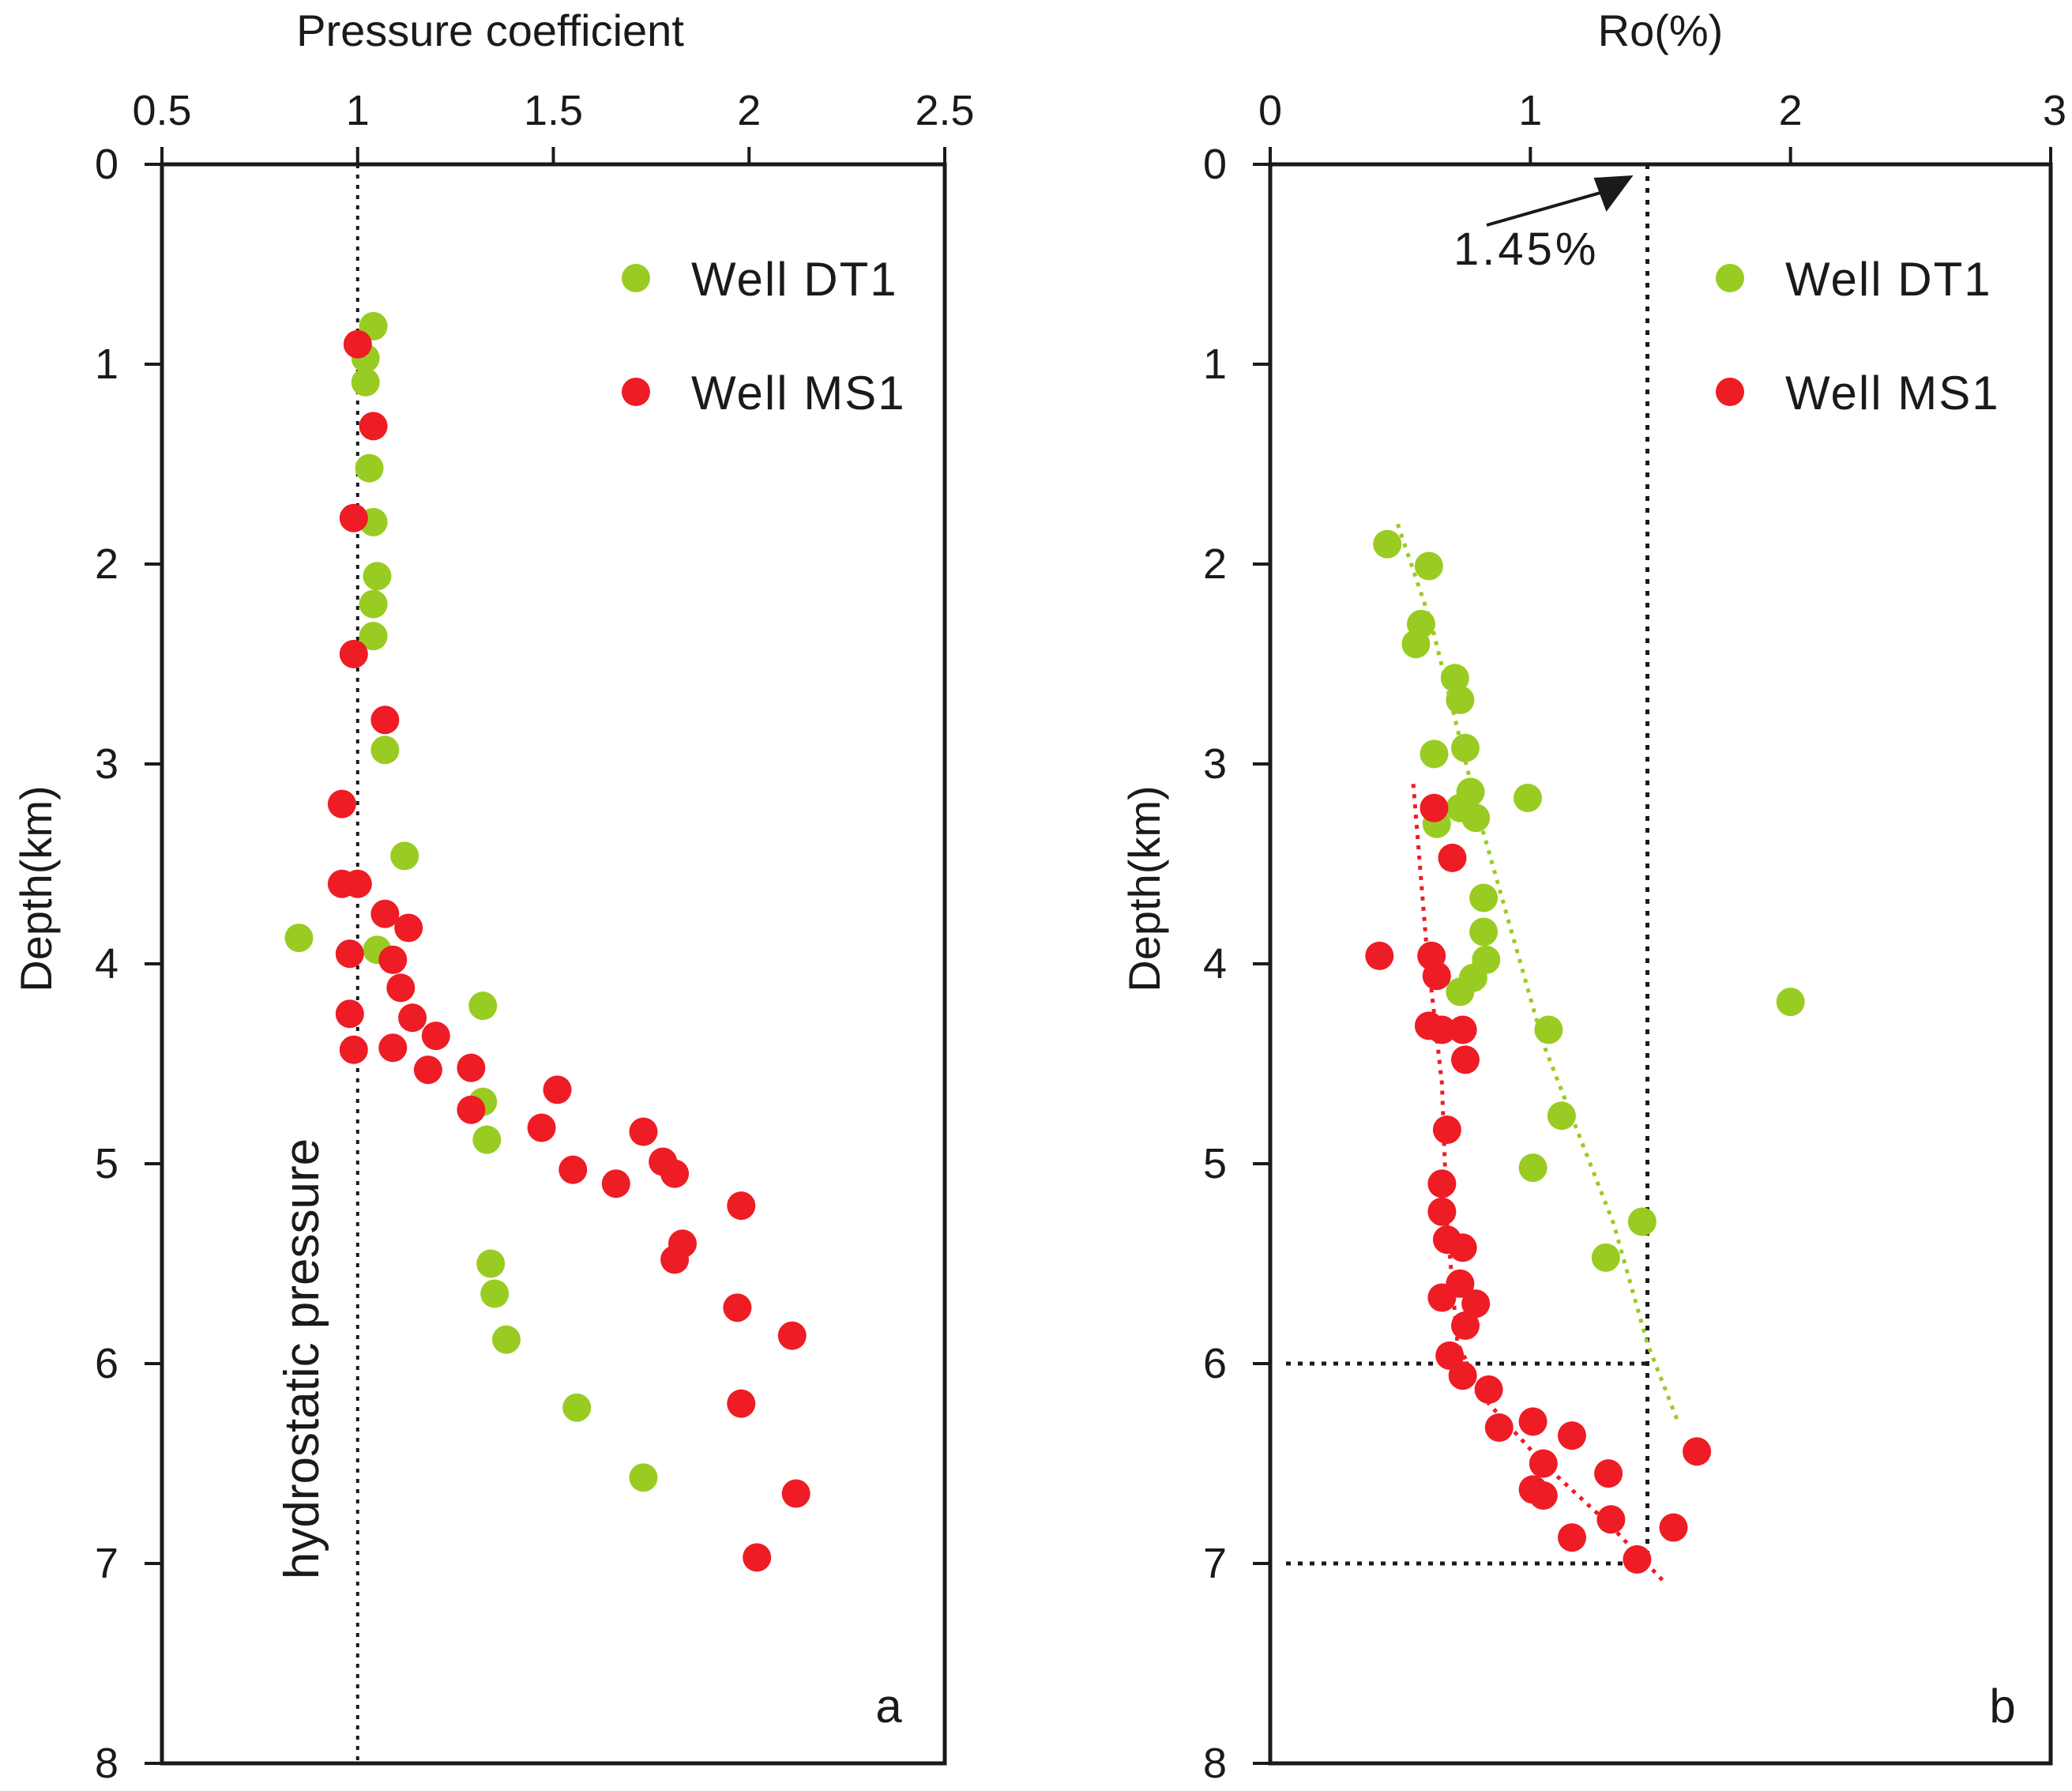 This screenshot has height=1791, width=2072. I want to click on x-tick-label: 0.5, so click(161, 110).